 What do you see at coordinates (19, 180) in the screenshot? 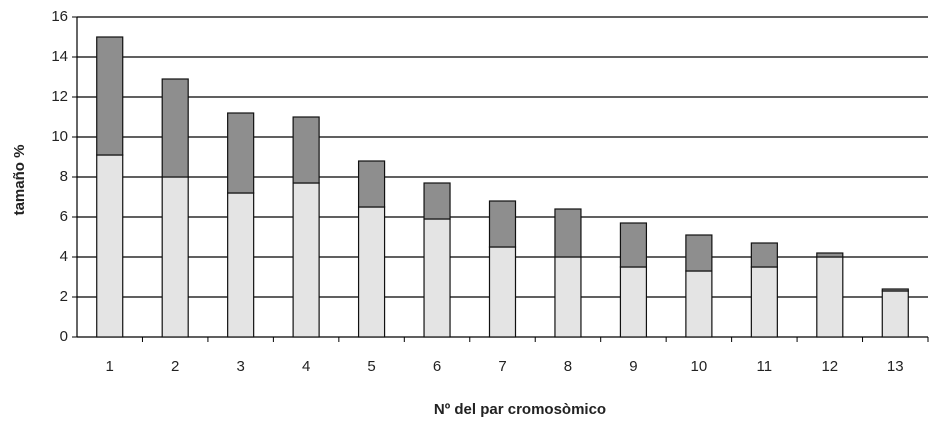
I see `y-axis-title: tamaño %` at bounding box center [19, 180].